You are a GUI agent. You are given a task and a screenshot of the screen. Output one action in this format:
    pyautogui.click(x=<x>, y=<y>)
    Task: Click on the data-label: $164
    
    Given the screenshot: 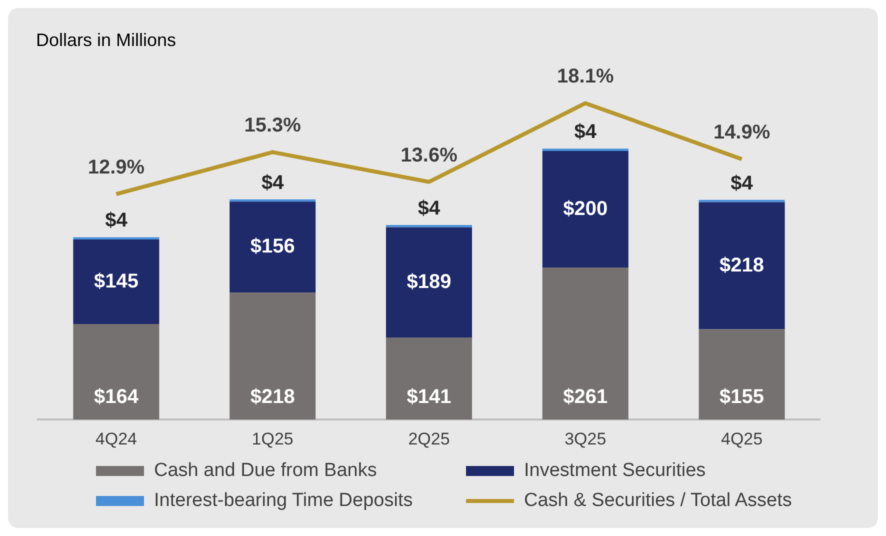 What is the action you would take?
    pyautogui.click(x=117, y=397)
    